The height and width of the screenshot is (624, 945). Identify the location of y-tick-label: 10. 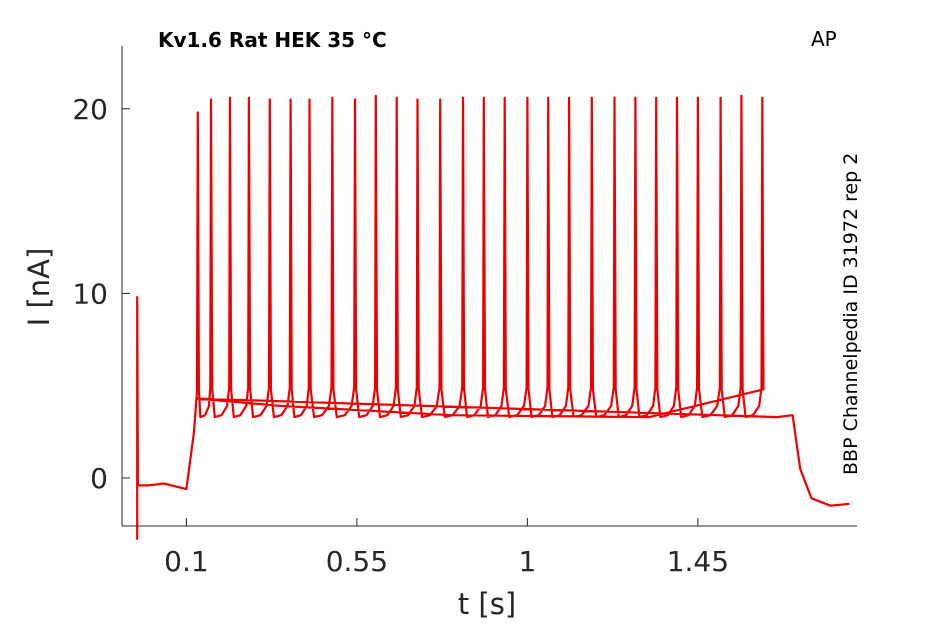
(90, 293).